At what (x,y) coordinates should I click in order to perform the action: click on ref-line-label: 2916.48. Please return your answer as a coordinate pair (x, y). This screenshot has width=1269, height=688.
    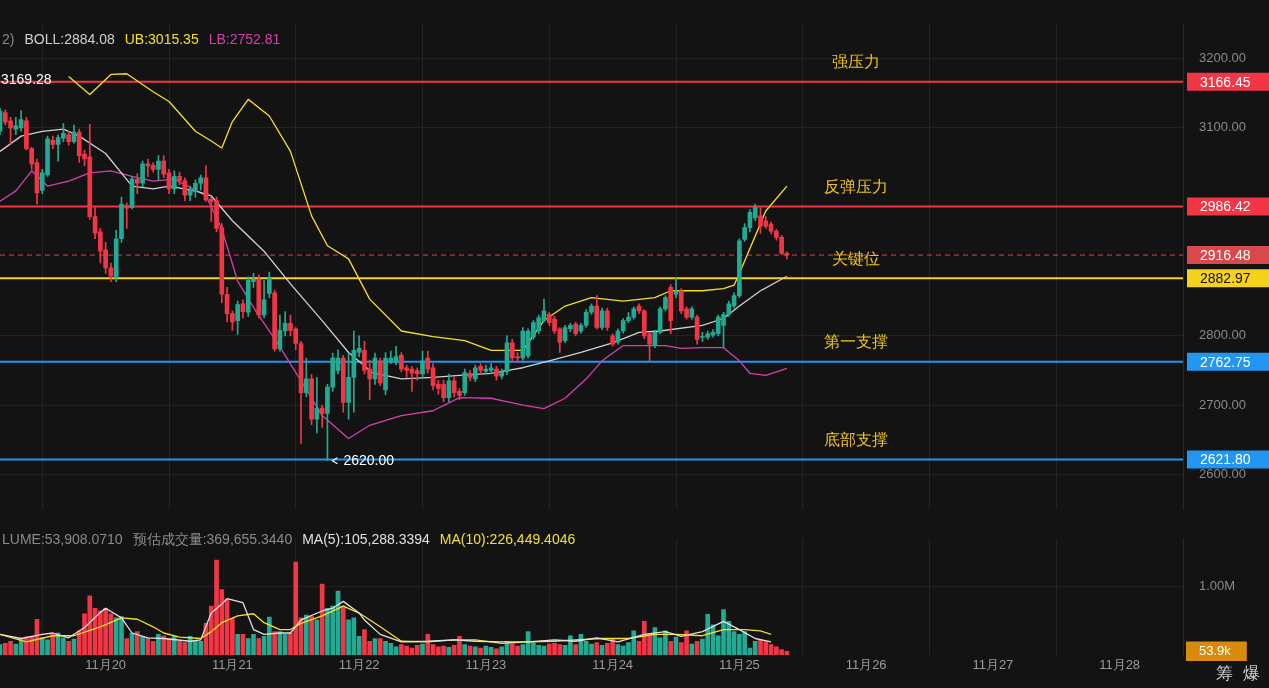
    Looking at the image, I should click on (1225, 254).